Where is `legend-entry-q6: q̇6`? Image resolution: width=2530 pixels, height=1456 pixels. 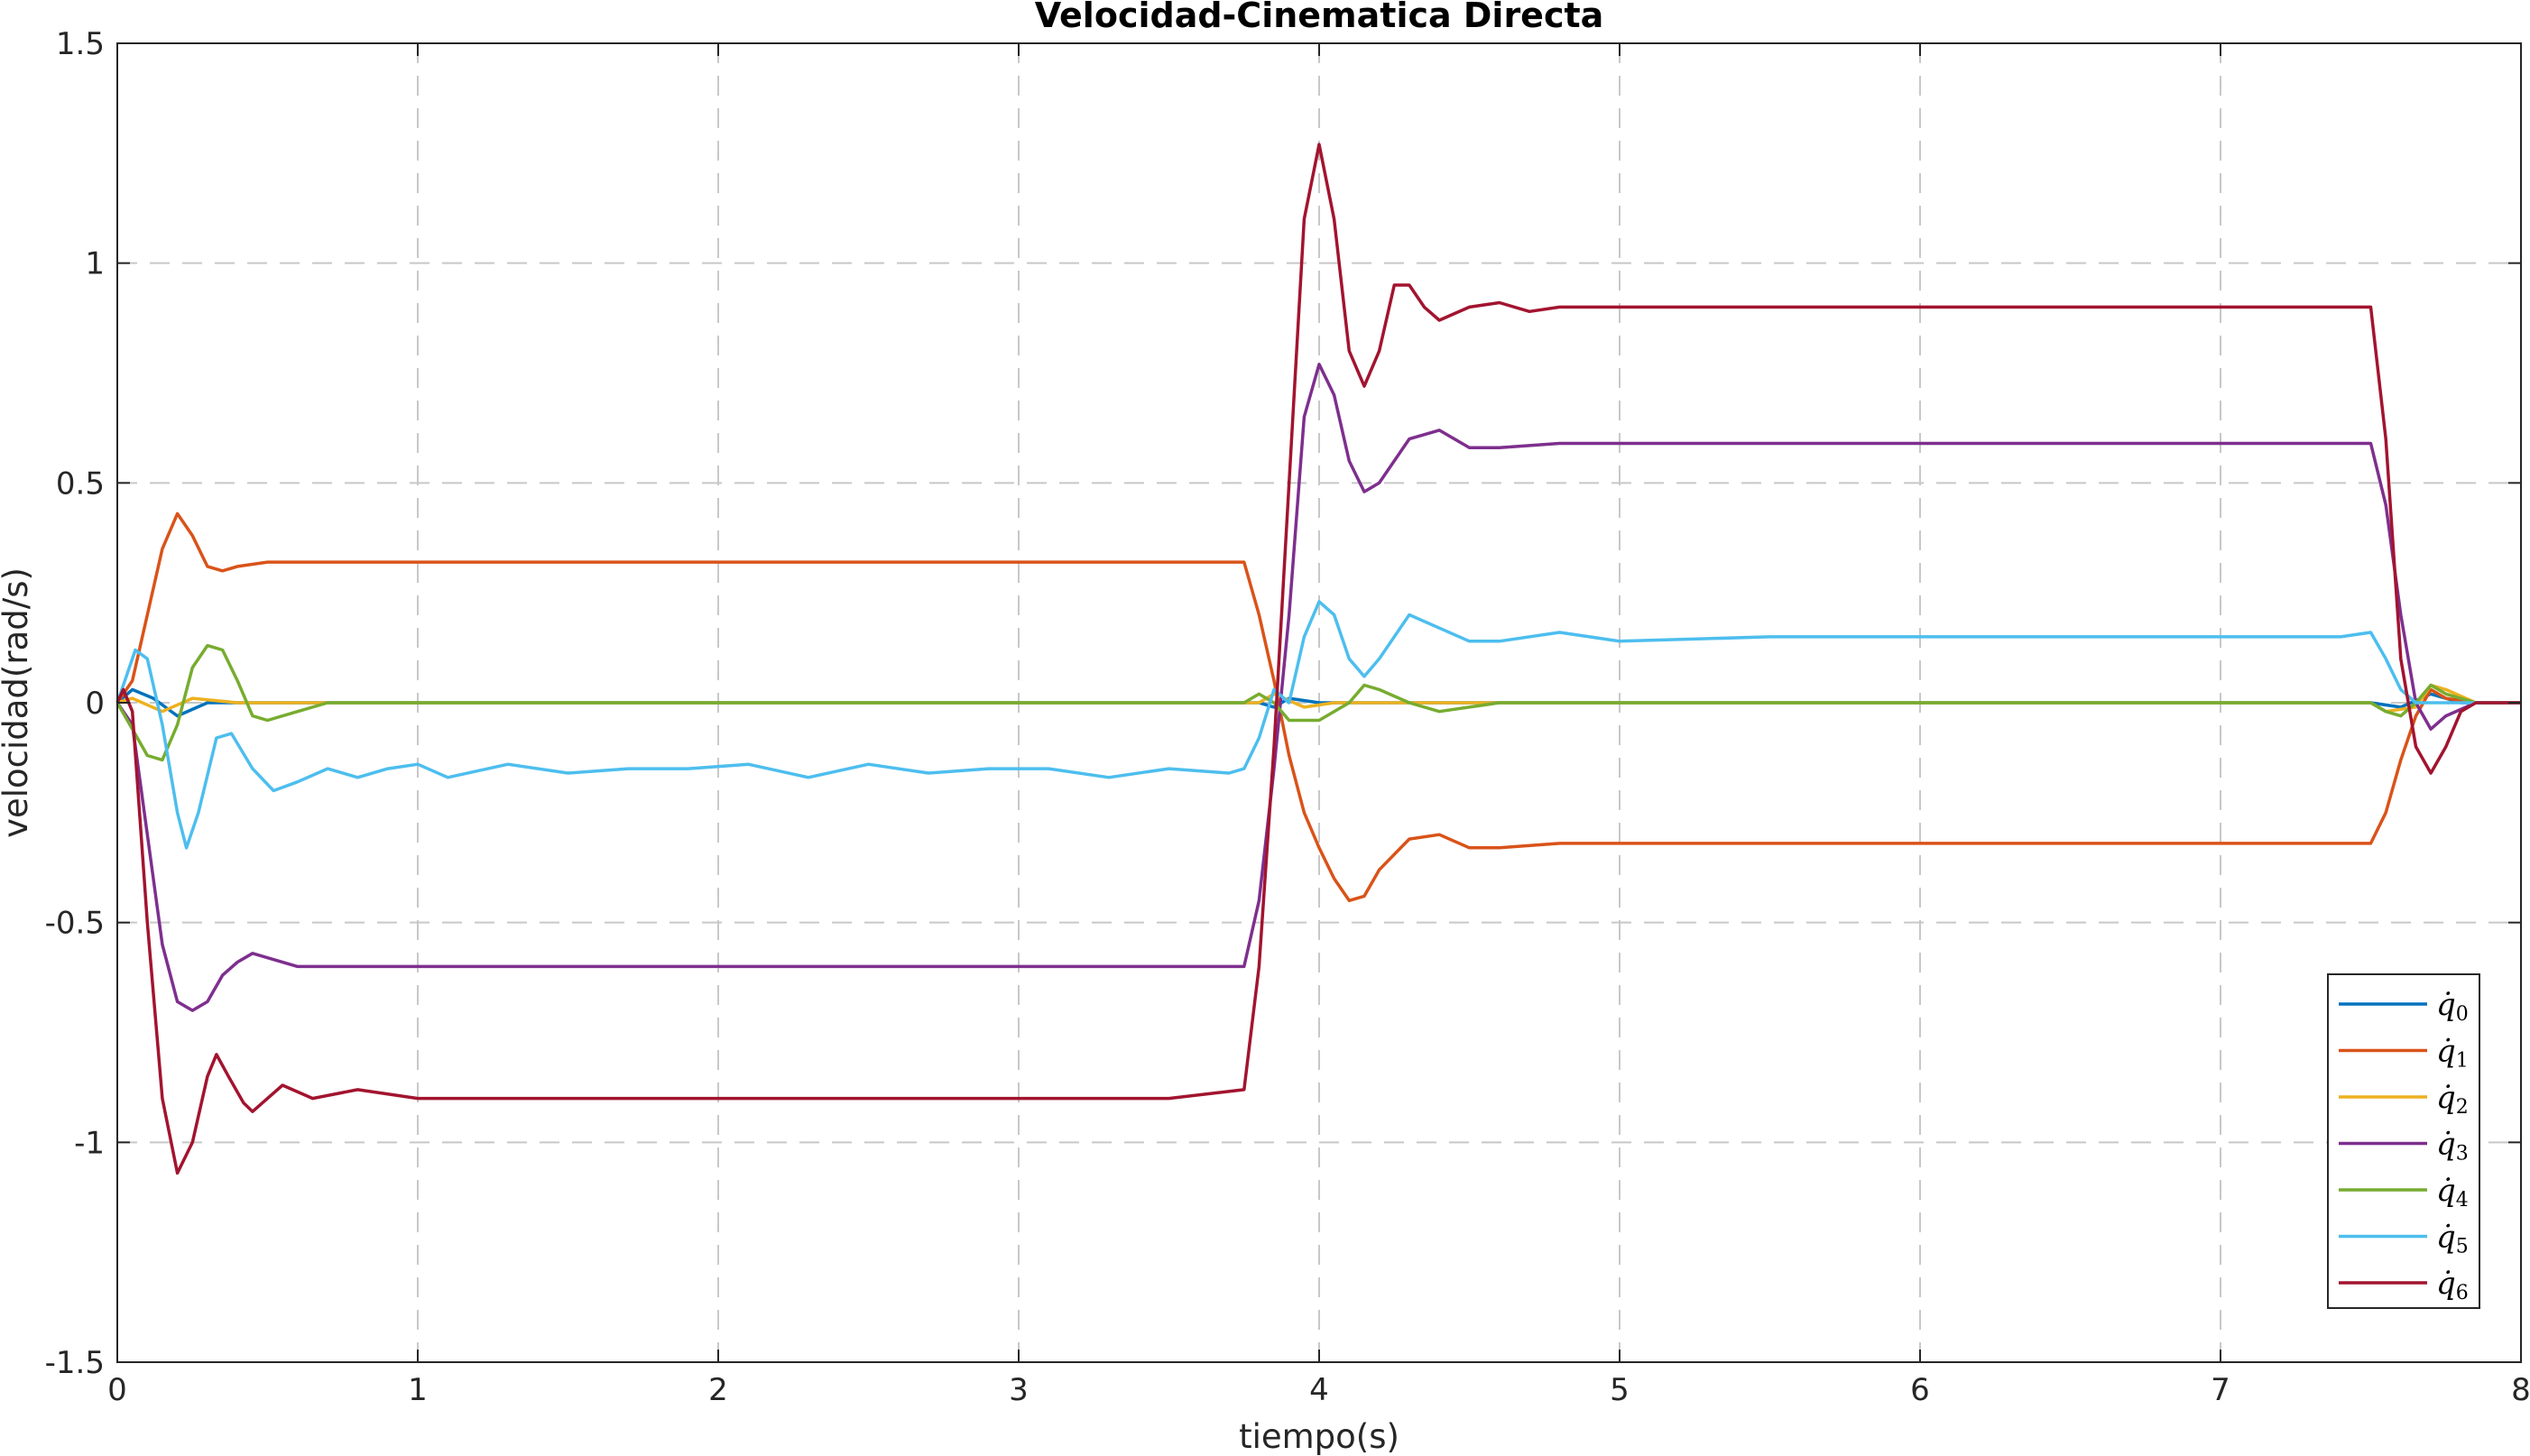 legend-entry-q6: q̇6 is located at coordinates (2452, 1285).